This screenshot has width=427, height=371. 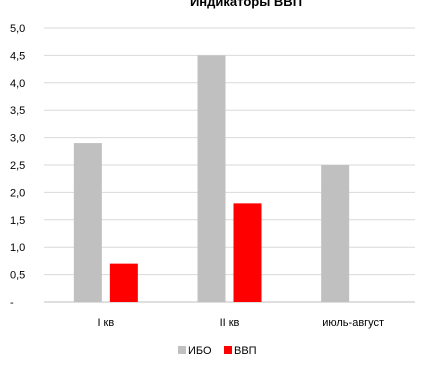 I want to click on x-axis-categories: I кв II кв июль-август, so click(x=240, y=323).